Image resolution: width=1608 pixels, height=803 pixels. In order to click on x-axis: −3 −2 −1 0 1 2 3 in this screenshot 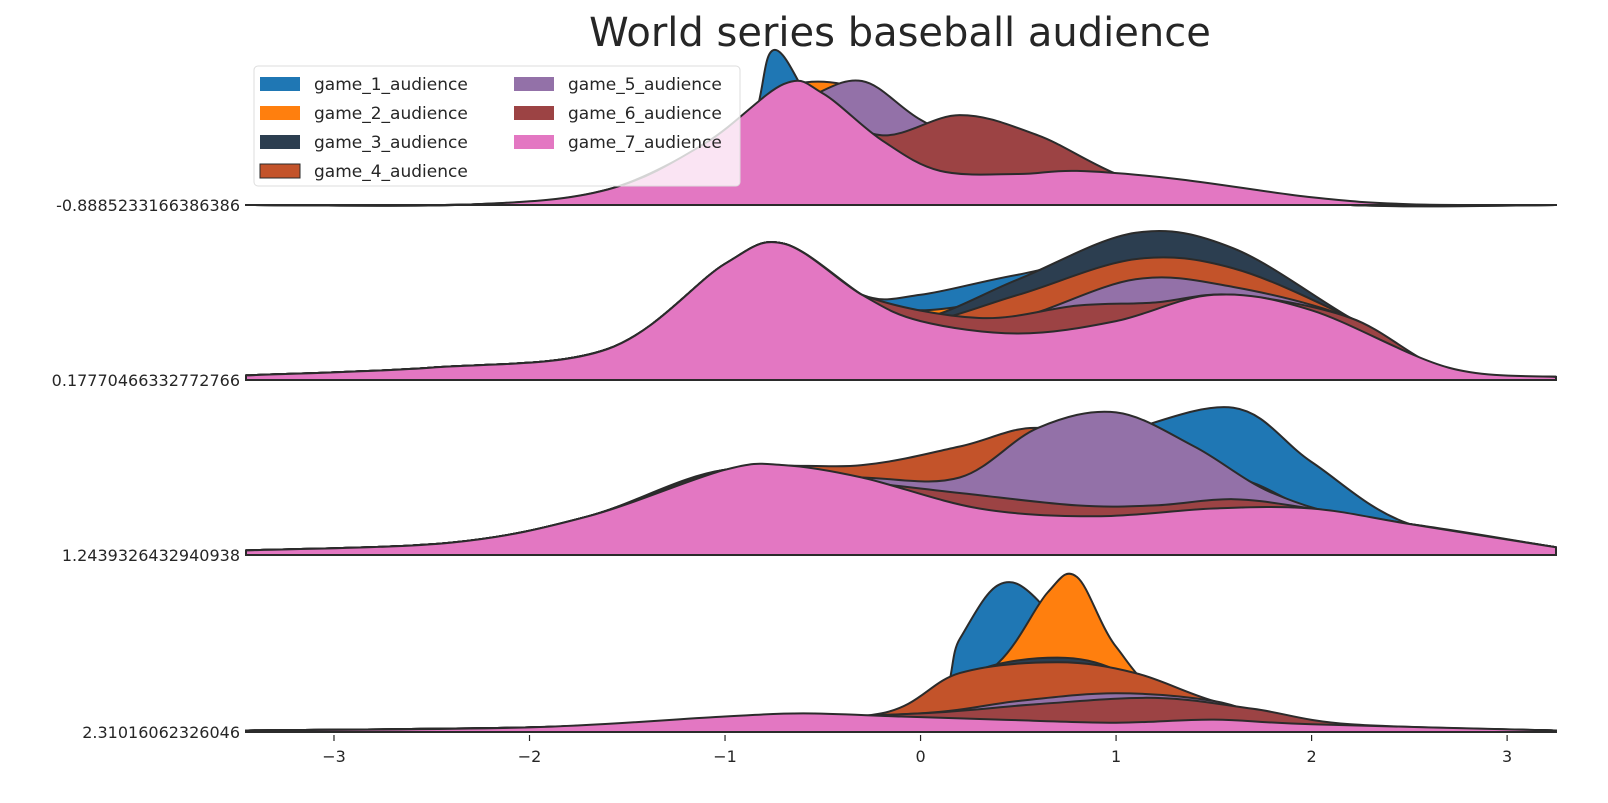, I will do `click(917, 750)`.